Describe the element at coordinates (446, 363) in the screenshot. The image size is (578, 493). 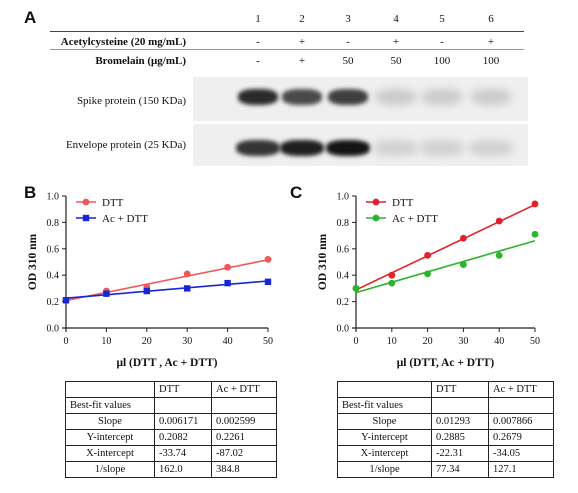
I see `x-axis-label: μl (DTT, Ac + DTT)` at that location.